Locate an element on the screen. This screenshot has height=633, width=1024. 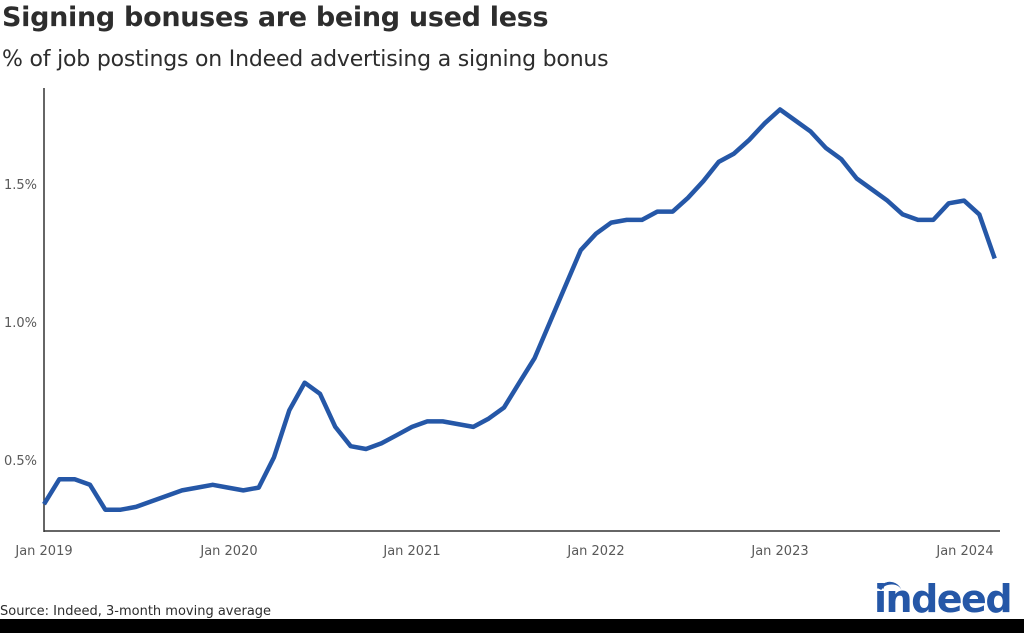
x-tick-label: Jan 2021 is located at coordinates (411, 551).